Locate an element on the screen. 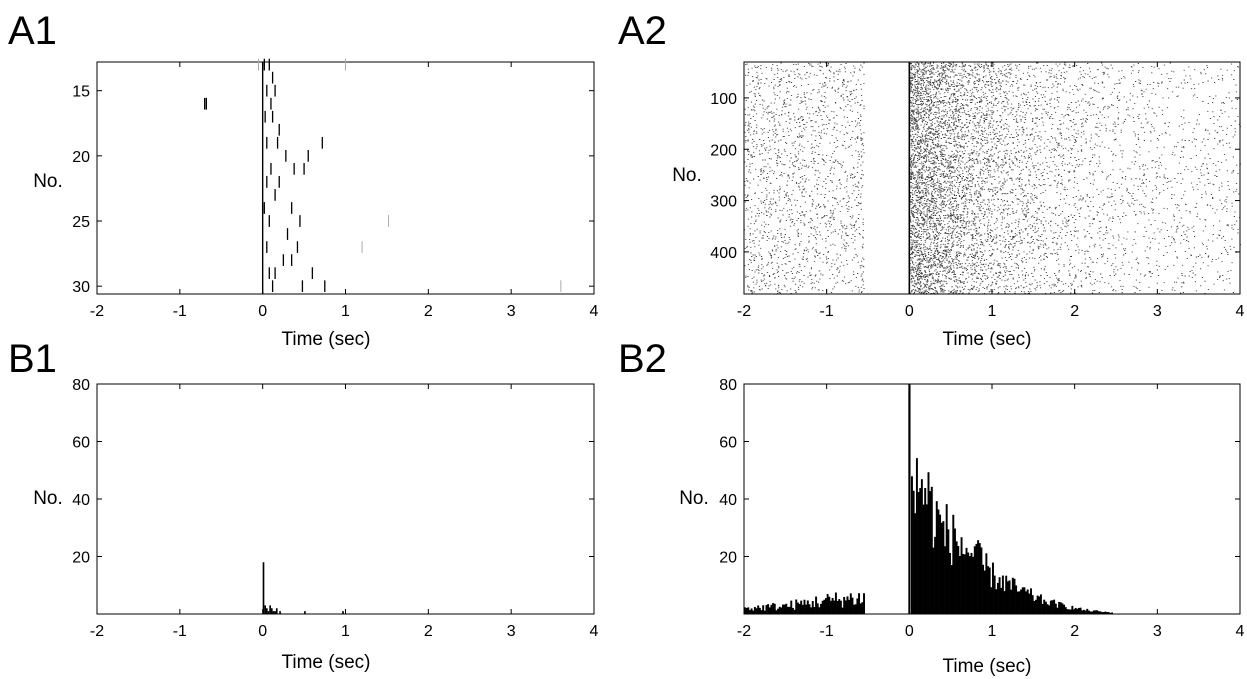 Image resolution: width=1247 pixels, height=679 pixels. y-tick-label: 100 is located at coordinates (723, 99).